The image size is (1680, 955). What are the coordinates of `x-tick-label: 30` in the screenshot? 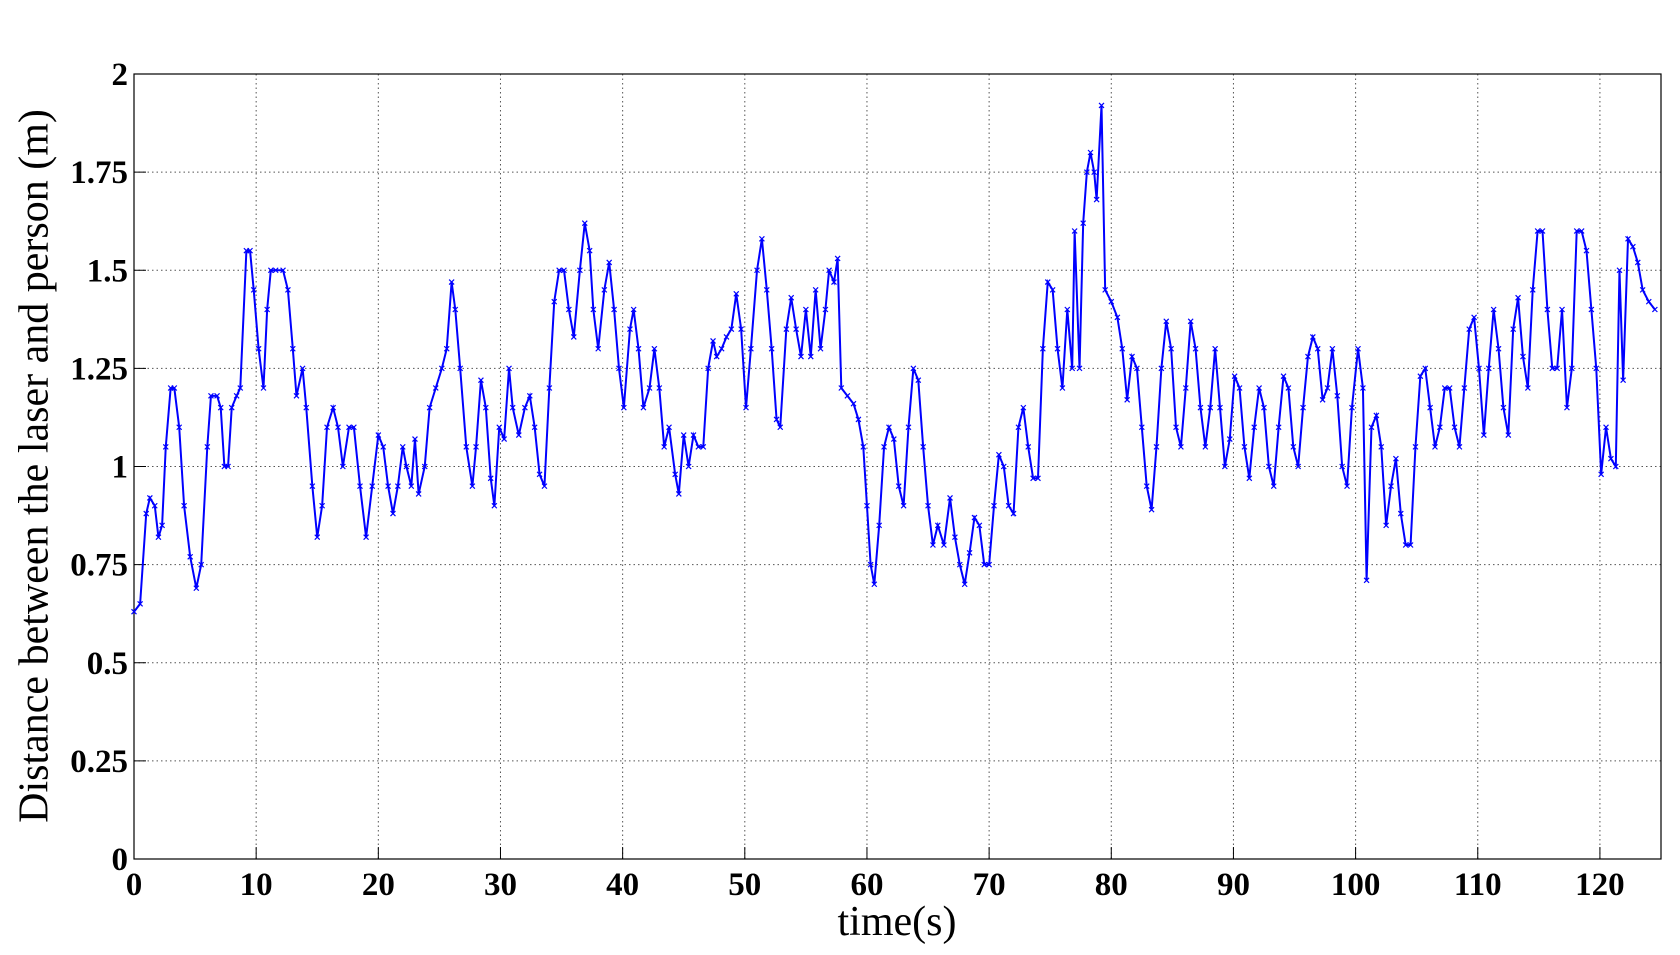 It's located at (500, 885).